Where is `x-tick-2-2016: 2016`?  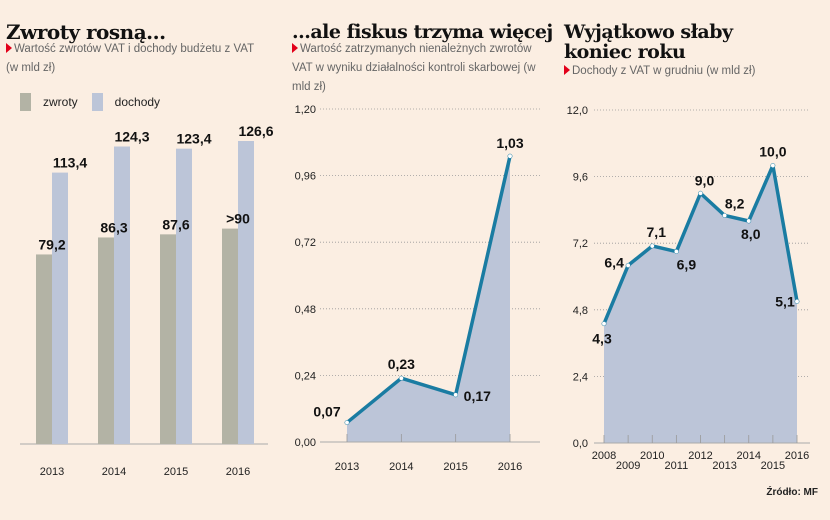 x-tick-2-2016: 2016 is located at coordinates (510, 467).